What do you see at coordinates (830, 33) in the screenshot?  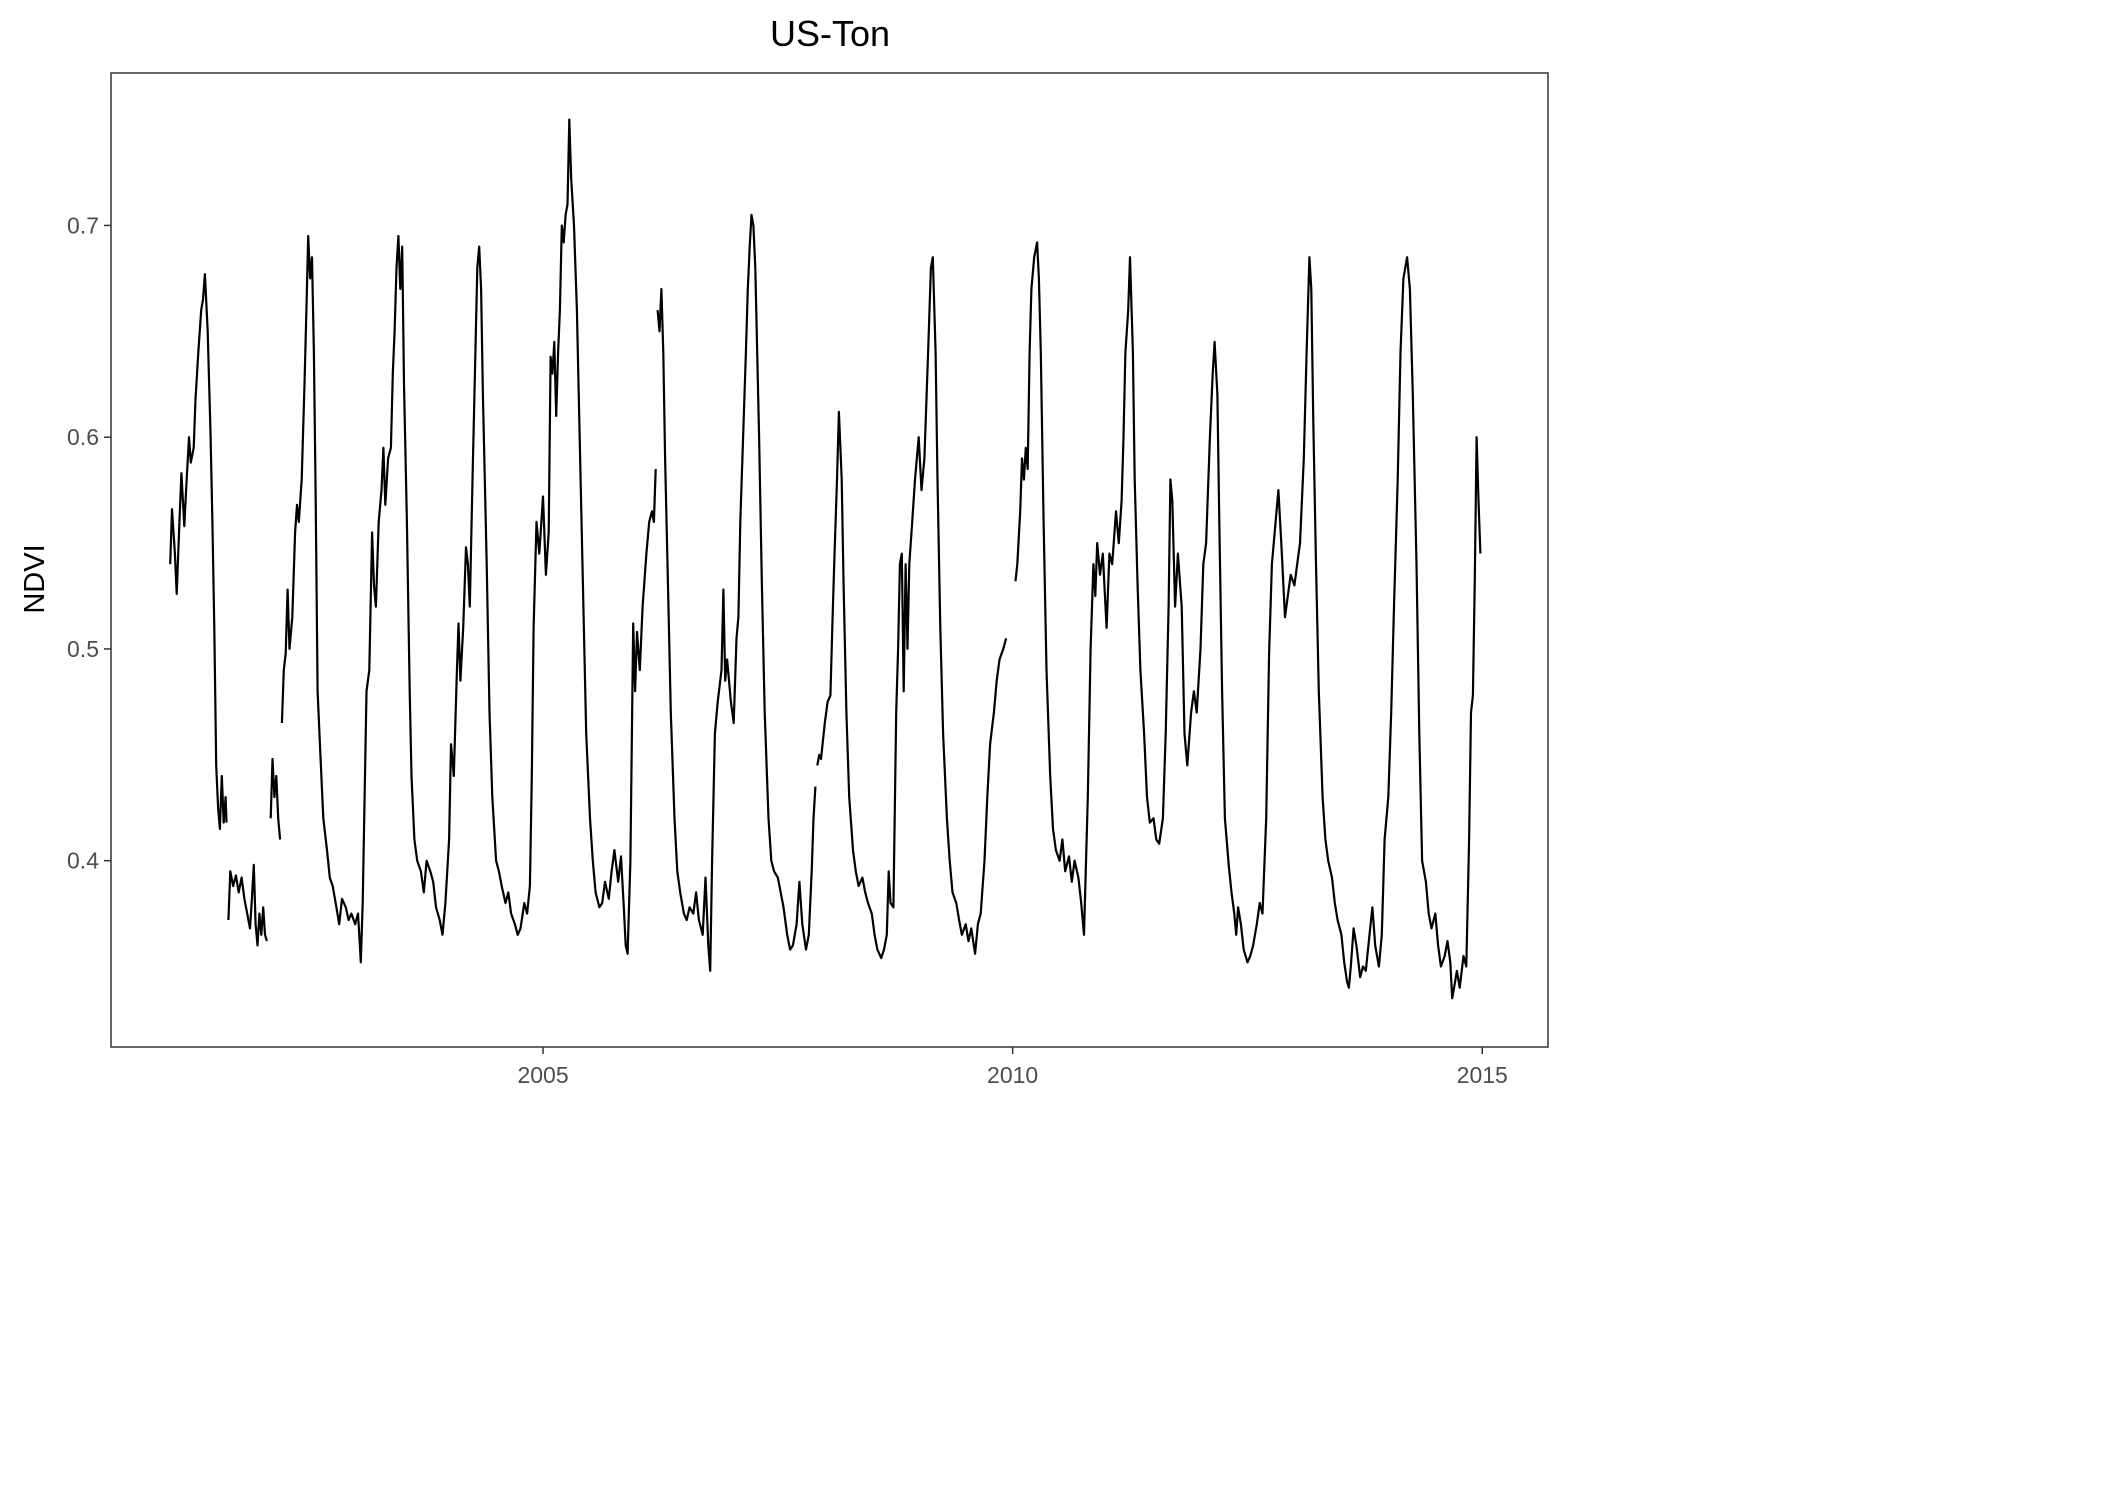 I see `chart-title: US-Ton` at bounding box center [830, 33].